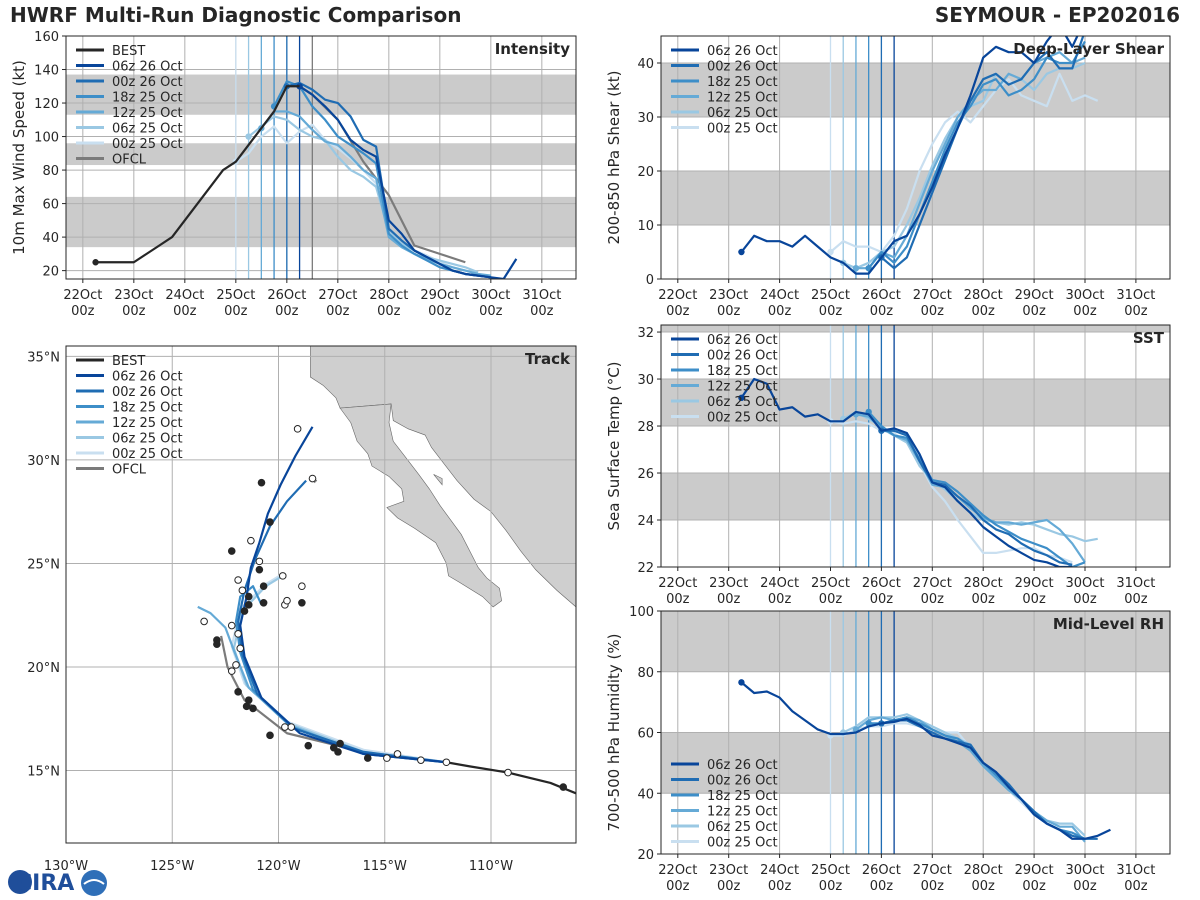 The image size is (1200, 900). What do you see at coordinates (830, 295) in the screenshot?
I see `xtick-label-shear-3: 25Oct` at bounding box center [830, 295].